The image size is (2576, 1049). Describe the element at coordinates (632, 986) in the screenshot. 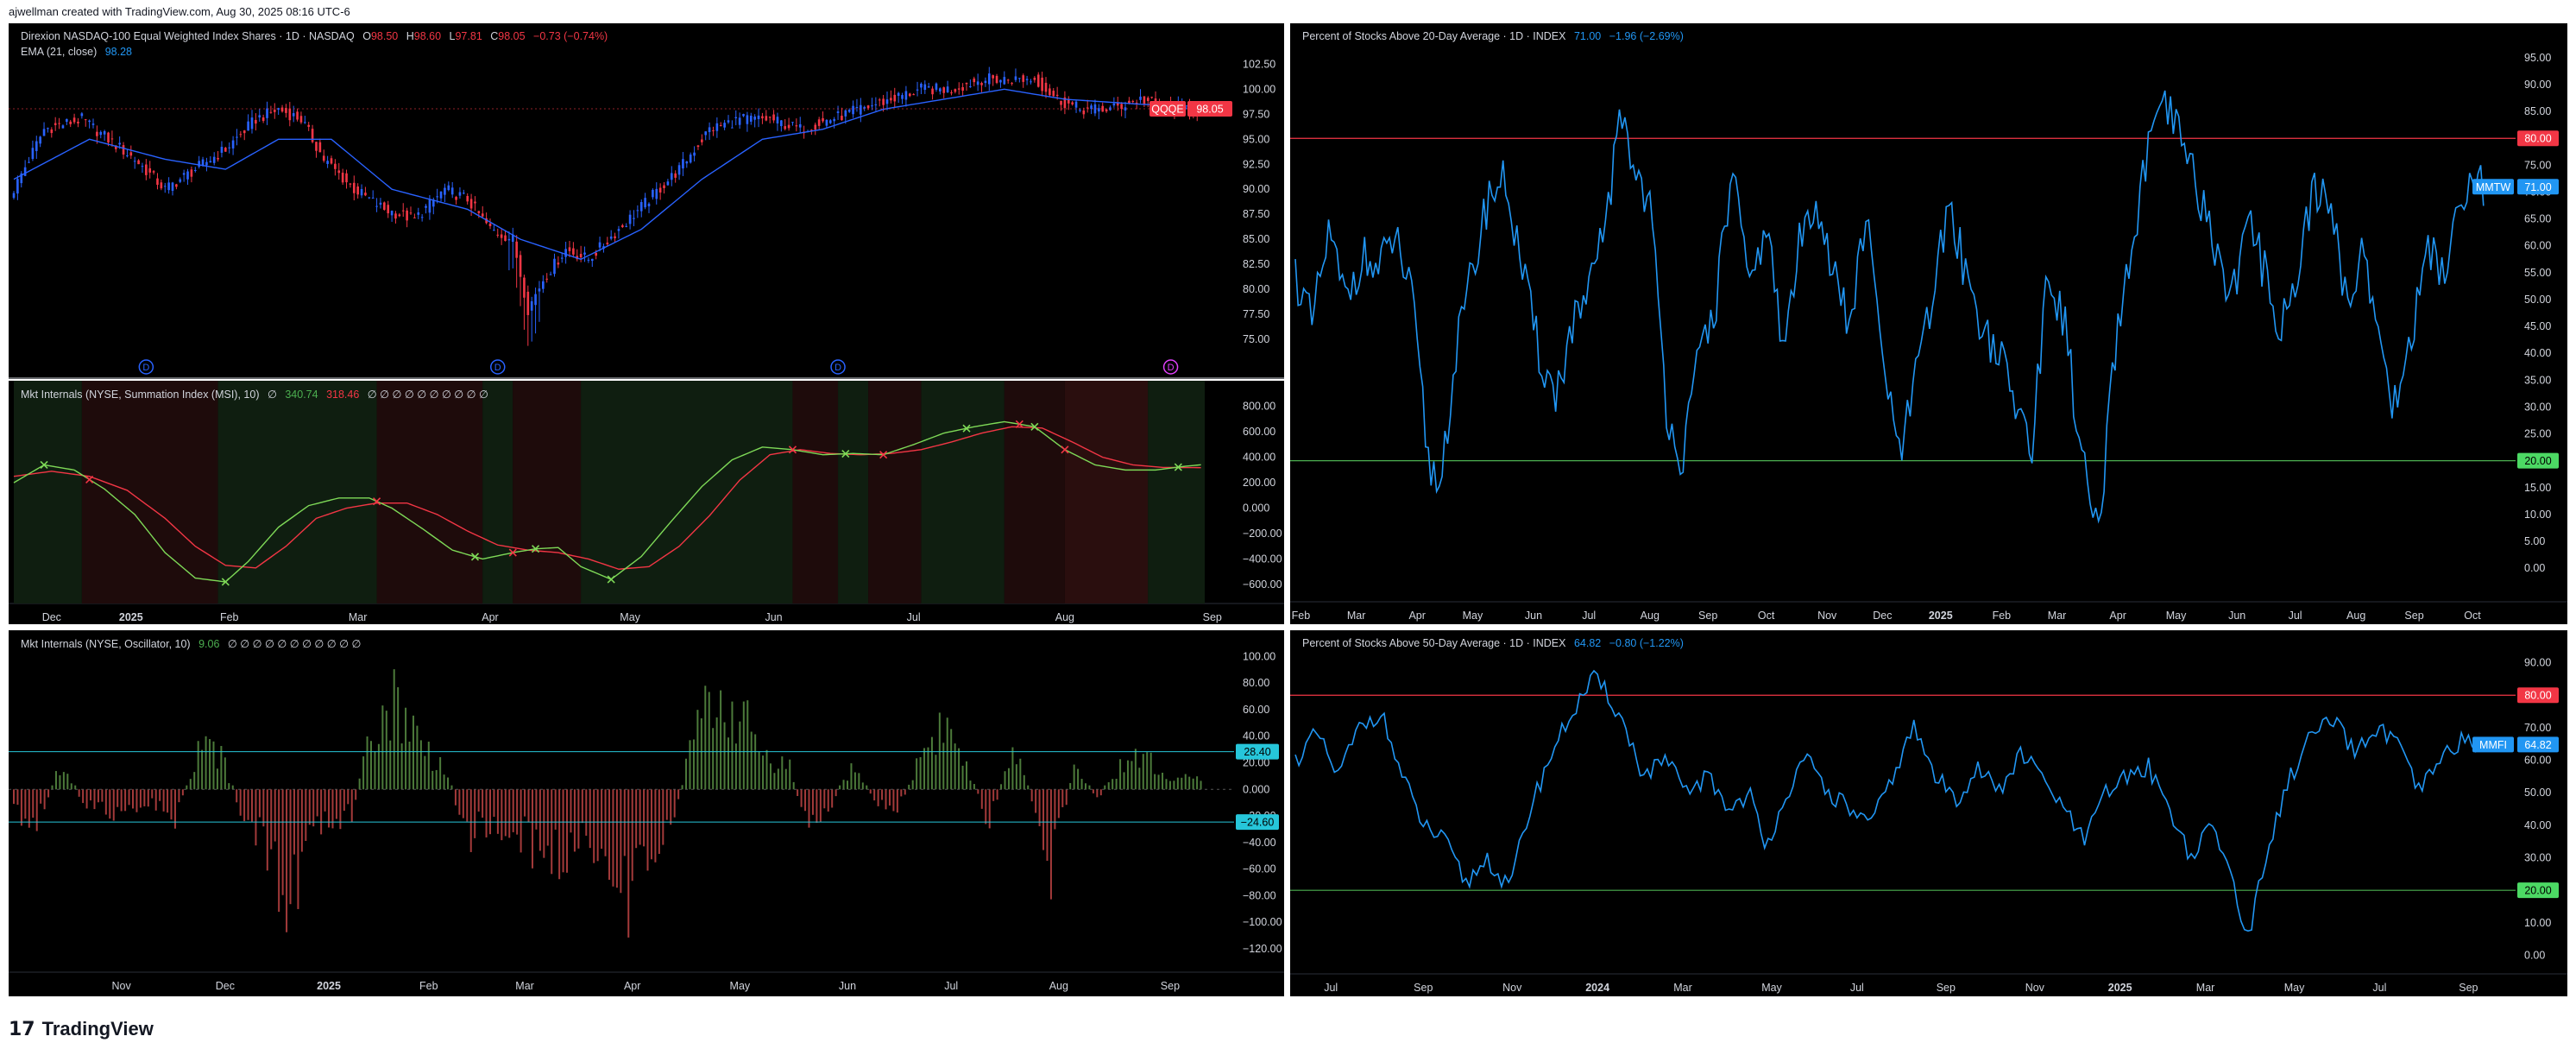

I see `x-tick-label: Apr` at that location.